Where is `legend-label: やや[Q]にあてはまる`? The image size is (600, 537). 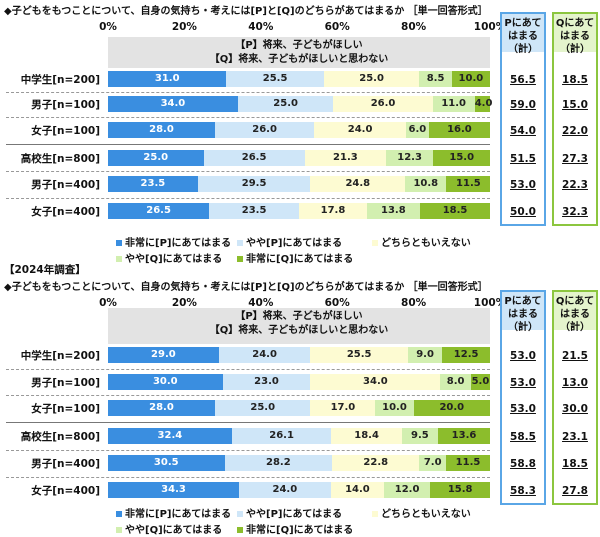
legend-label: やや[Q]にあてはまる is located at coordinates (174, 530).